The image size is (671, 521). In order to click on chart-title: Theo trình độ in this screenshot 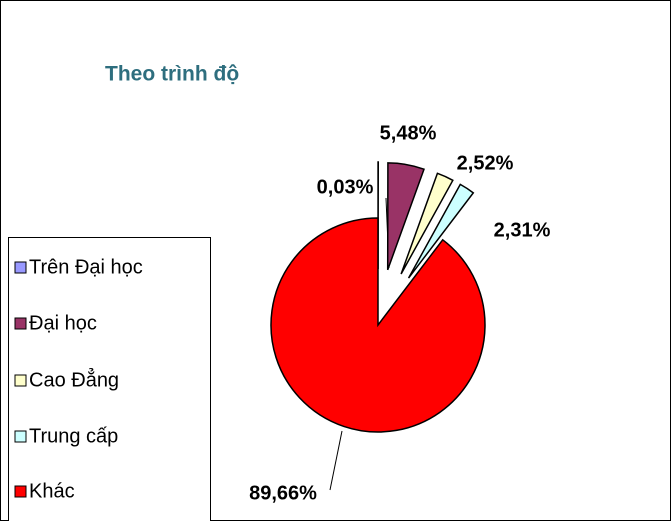, I will do `click(172, 74)`.